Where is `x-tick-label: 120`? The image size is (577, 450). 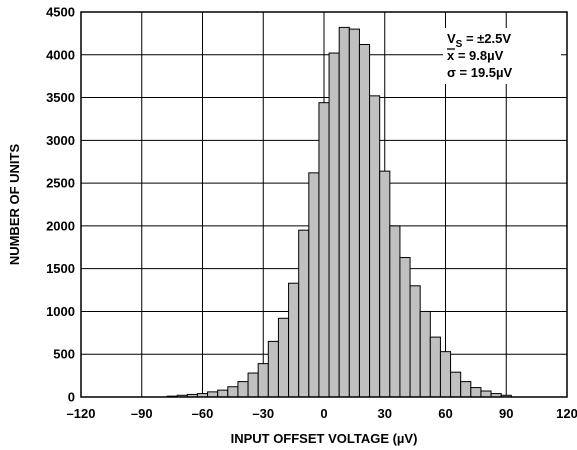 x-tick-label: 120 is located at coordinates (566, 413).